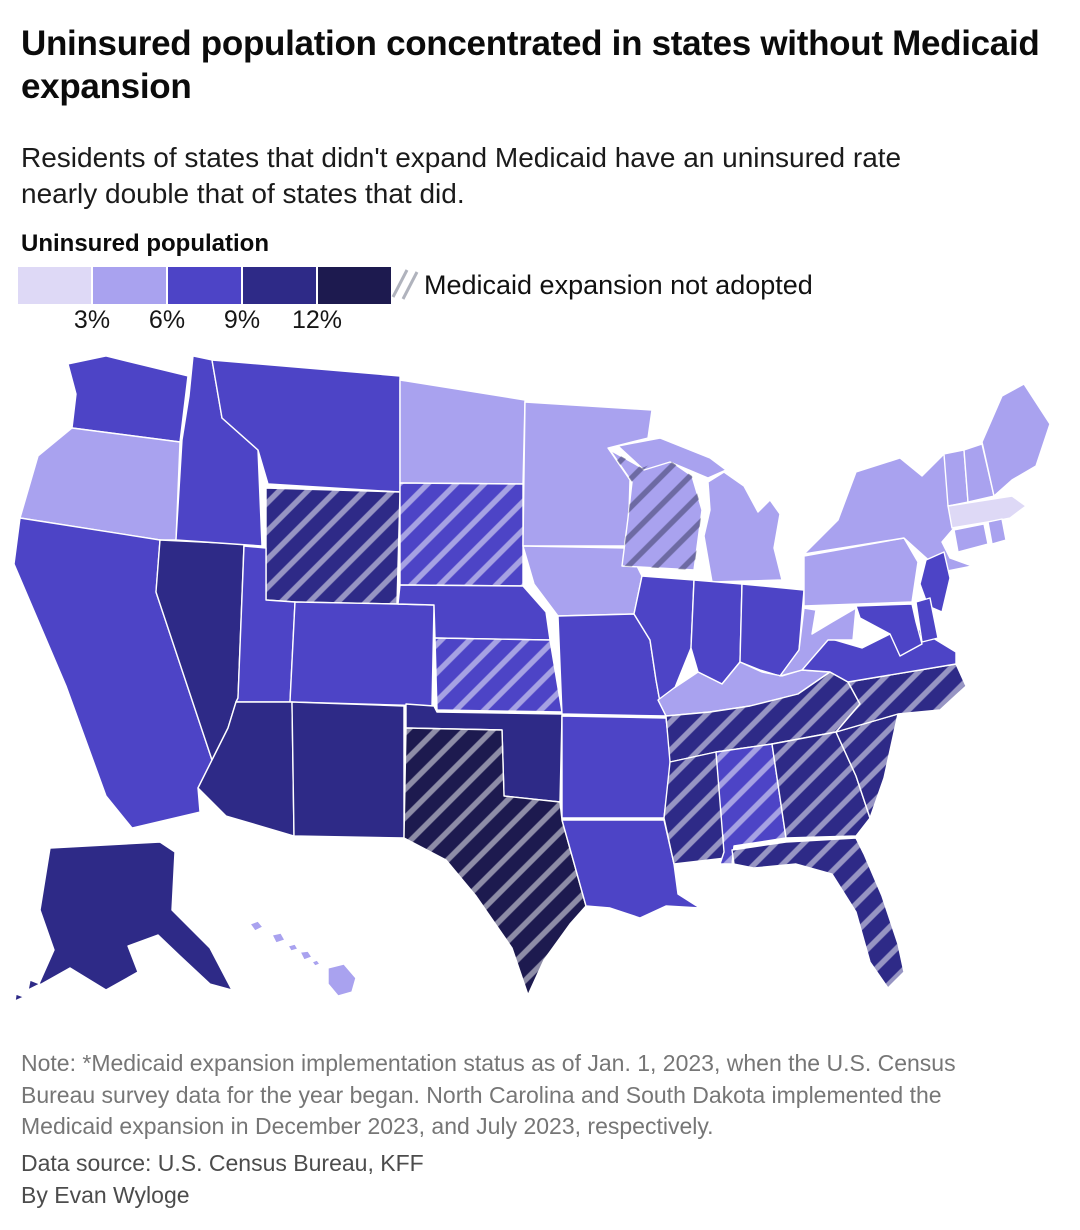 The image size is (1080, 1230). What do you see at coordinates (128, 399) in the screenshot?
I see `state-WA` at bounding box center [128, 399].